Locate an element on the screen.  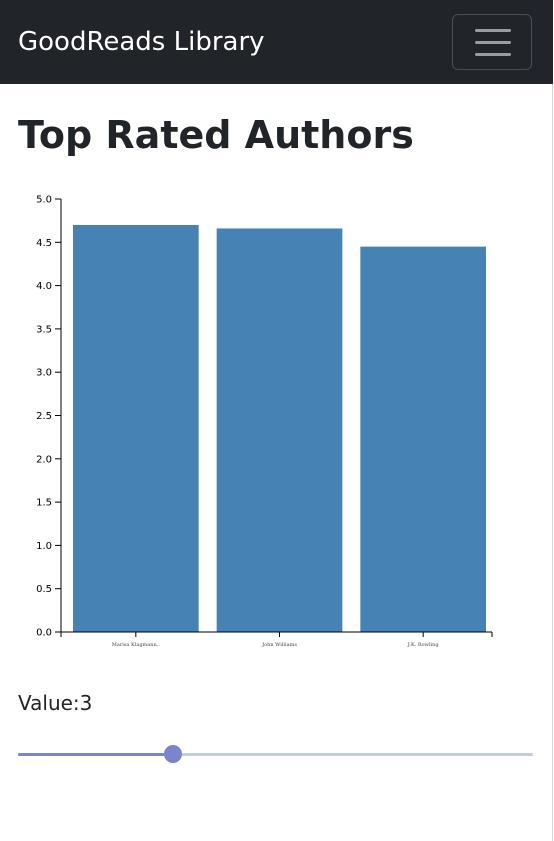
value-slider is located at coordinates (275, 754).